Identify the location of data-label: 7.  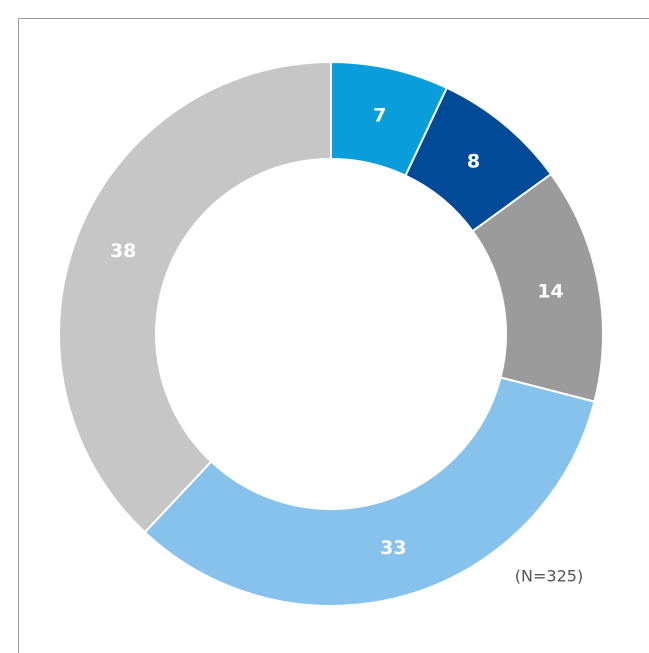
(379, 115).